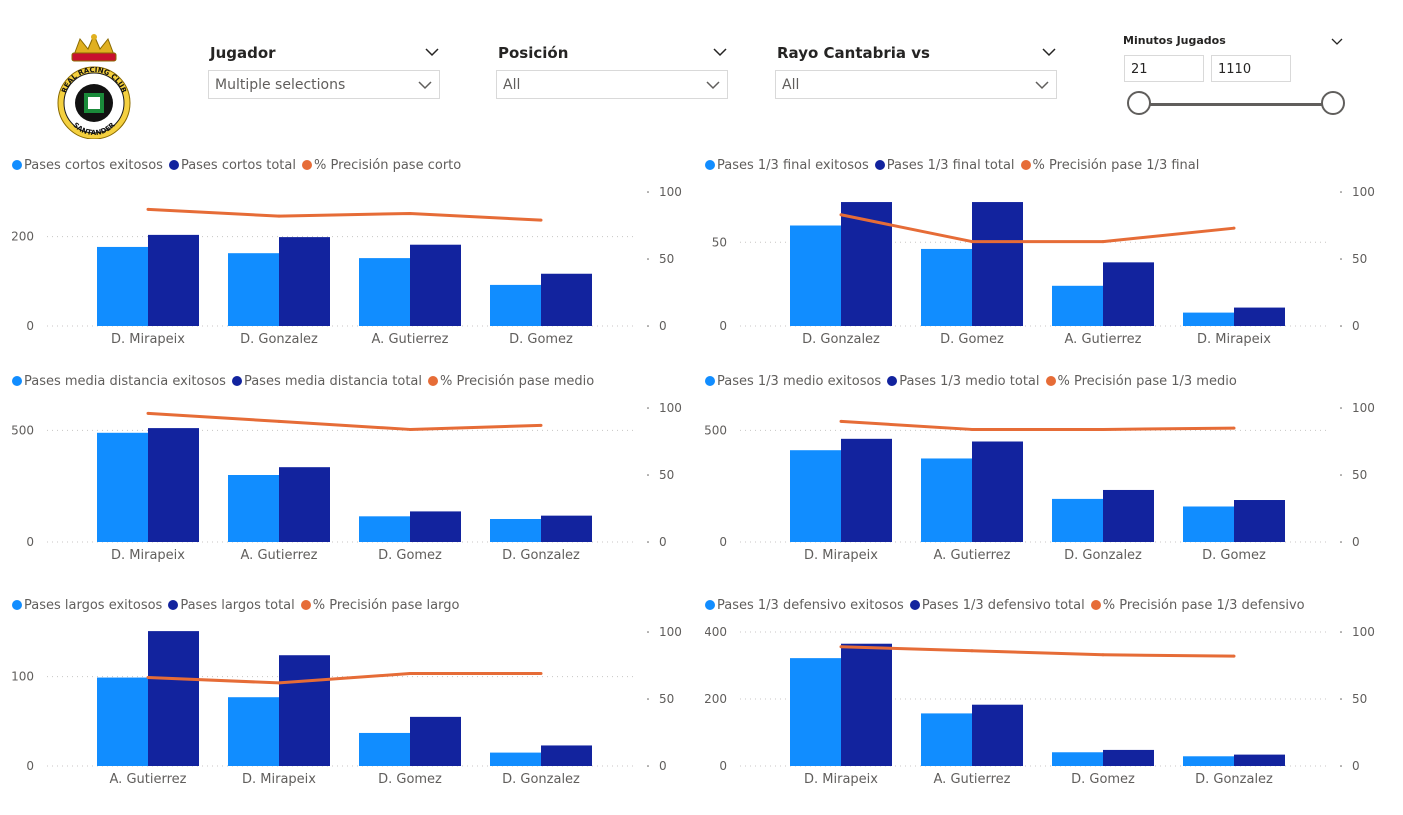  Describe the element at coordinates (1164, 68) in the screenshot. I see `min-input: 21` at that location.